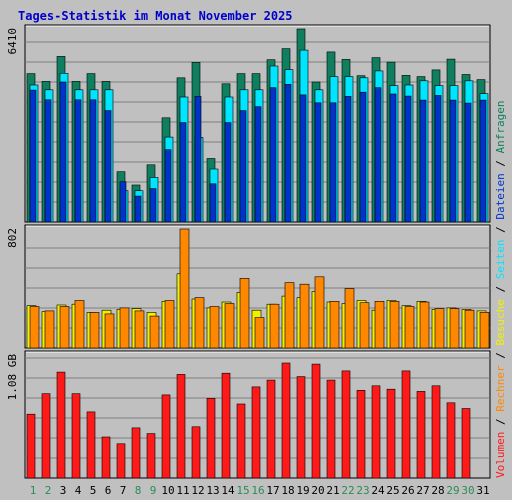 This screenshot has width=512, height=500. I want to click on x-tick-label-19: 19, so click(302, 490).